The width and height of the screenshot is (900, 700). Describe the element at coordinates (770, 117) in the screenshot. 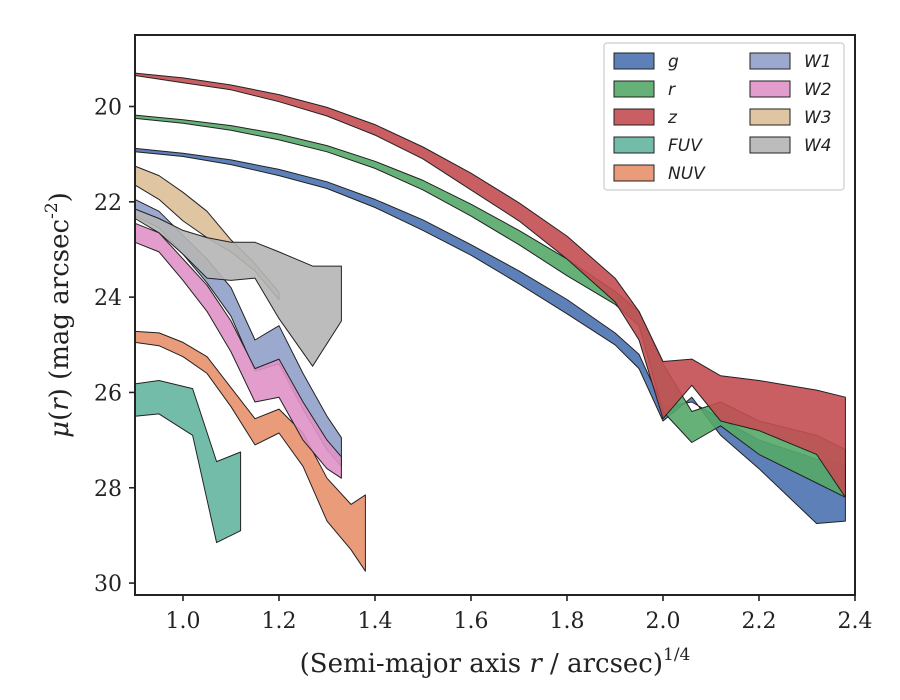

I see `legend-swatch-w3` at that location.